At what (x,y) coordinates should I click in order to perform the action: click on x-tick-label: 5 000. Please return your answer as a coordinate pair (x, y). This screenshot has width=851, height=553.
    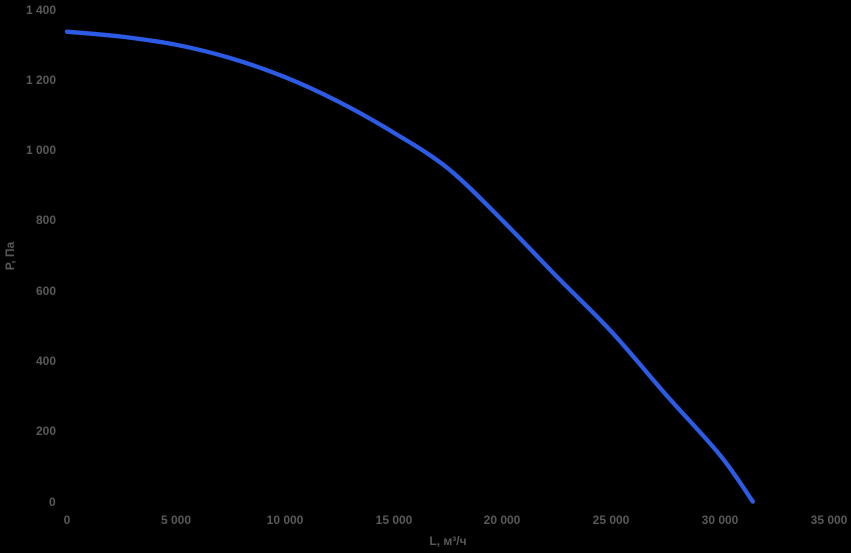
    Looking at the image, I should click on (175, 519).